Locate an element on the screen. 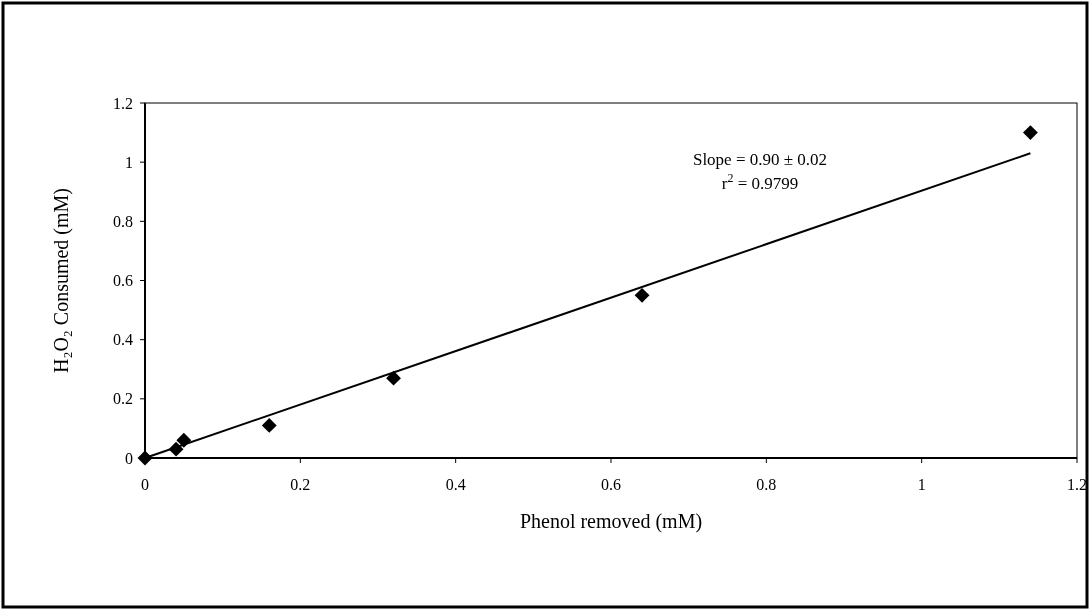 The width and height of the screenshot is (1090, 610). y-tick-label: 0.2 is located at coordinates (123, 399).